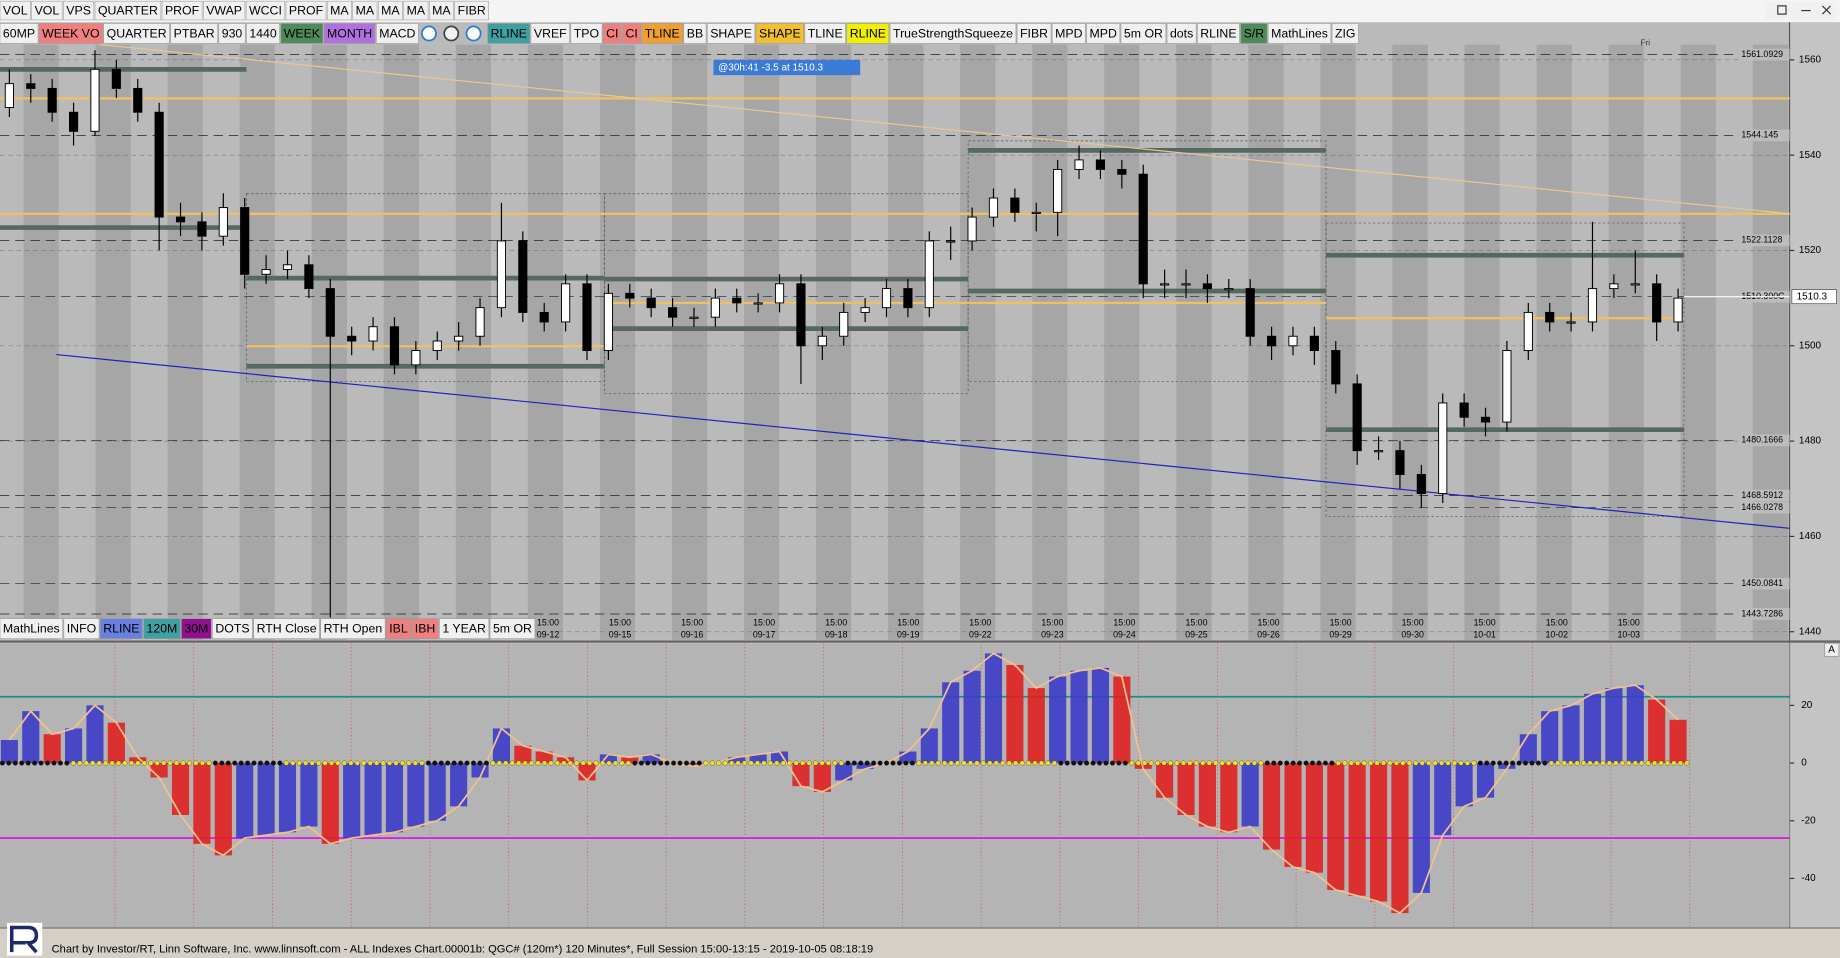 Image resolution: width=1840 pixels, height=958 pixels. I want to click on close-button, so click(1826, 10).